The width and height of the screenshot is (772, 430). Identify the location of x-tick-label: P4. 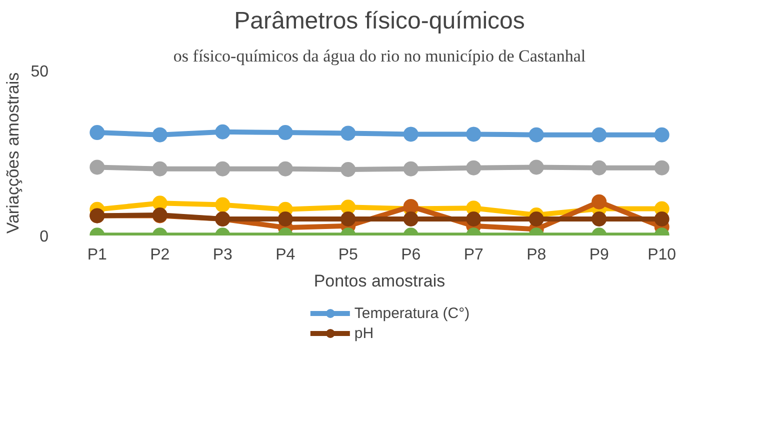
(286, 255).